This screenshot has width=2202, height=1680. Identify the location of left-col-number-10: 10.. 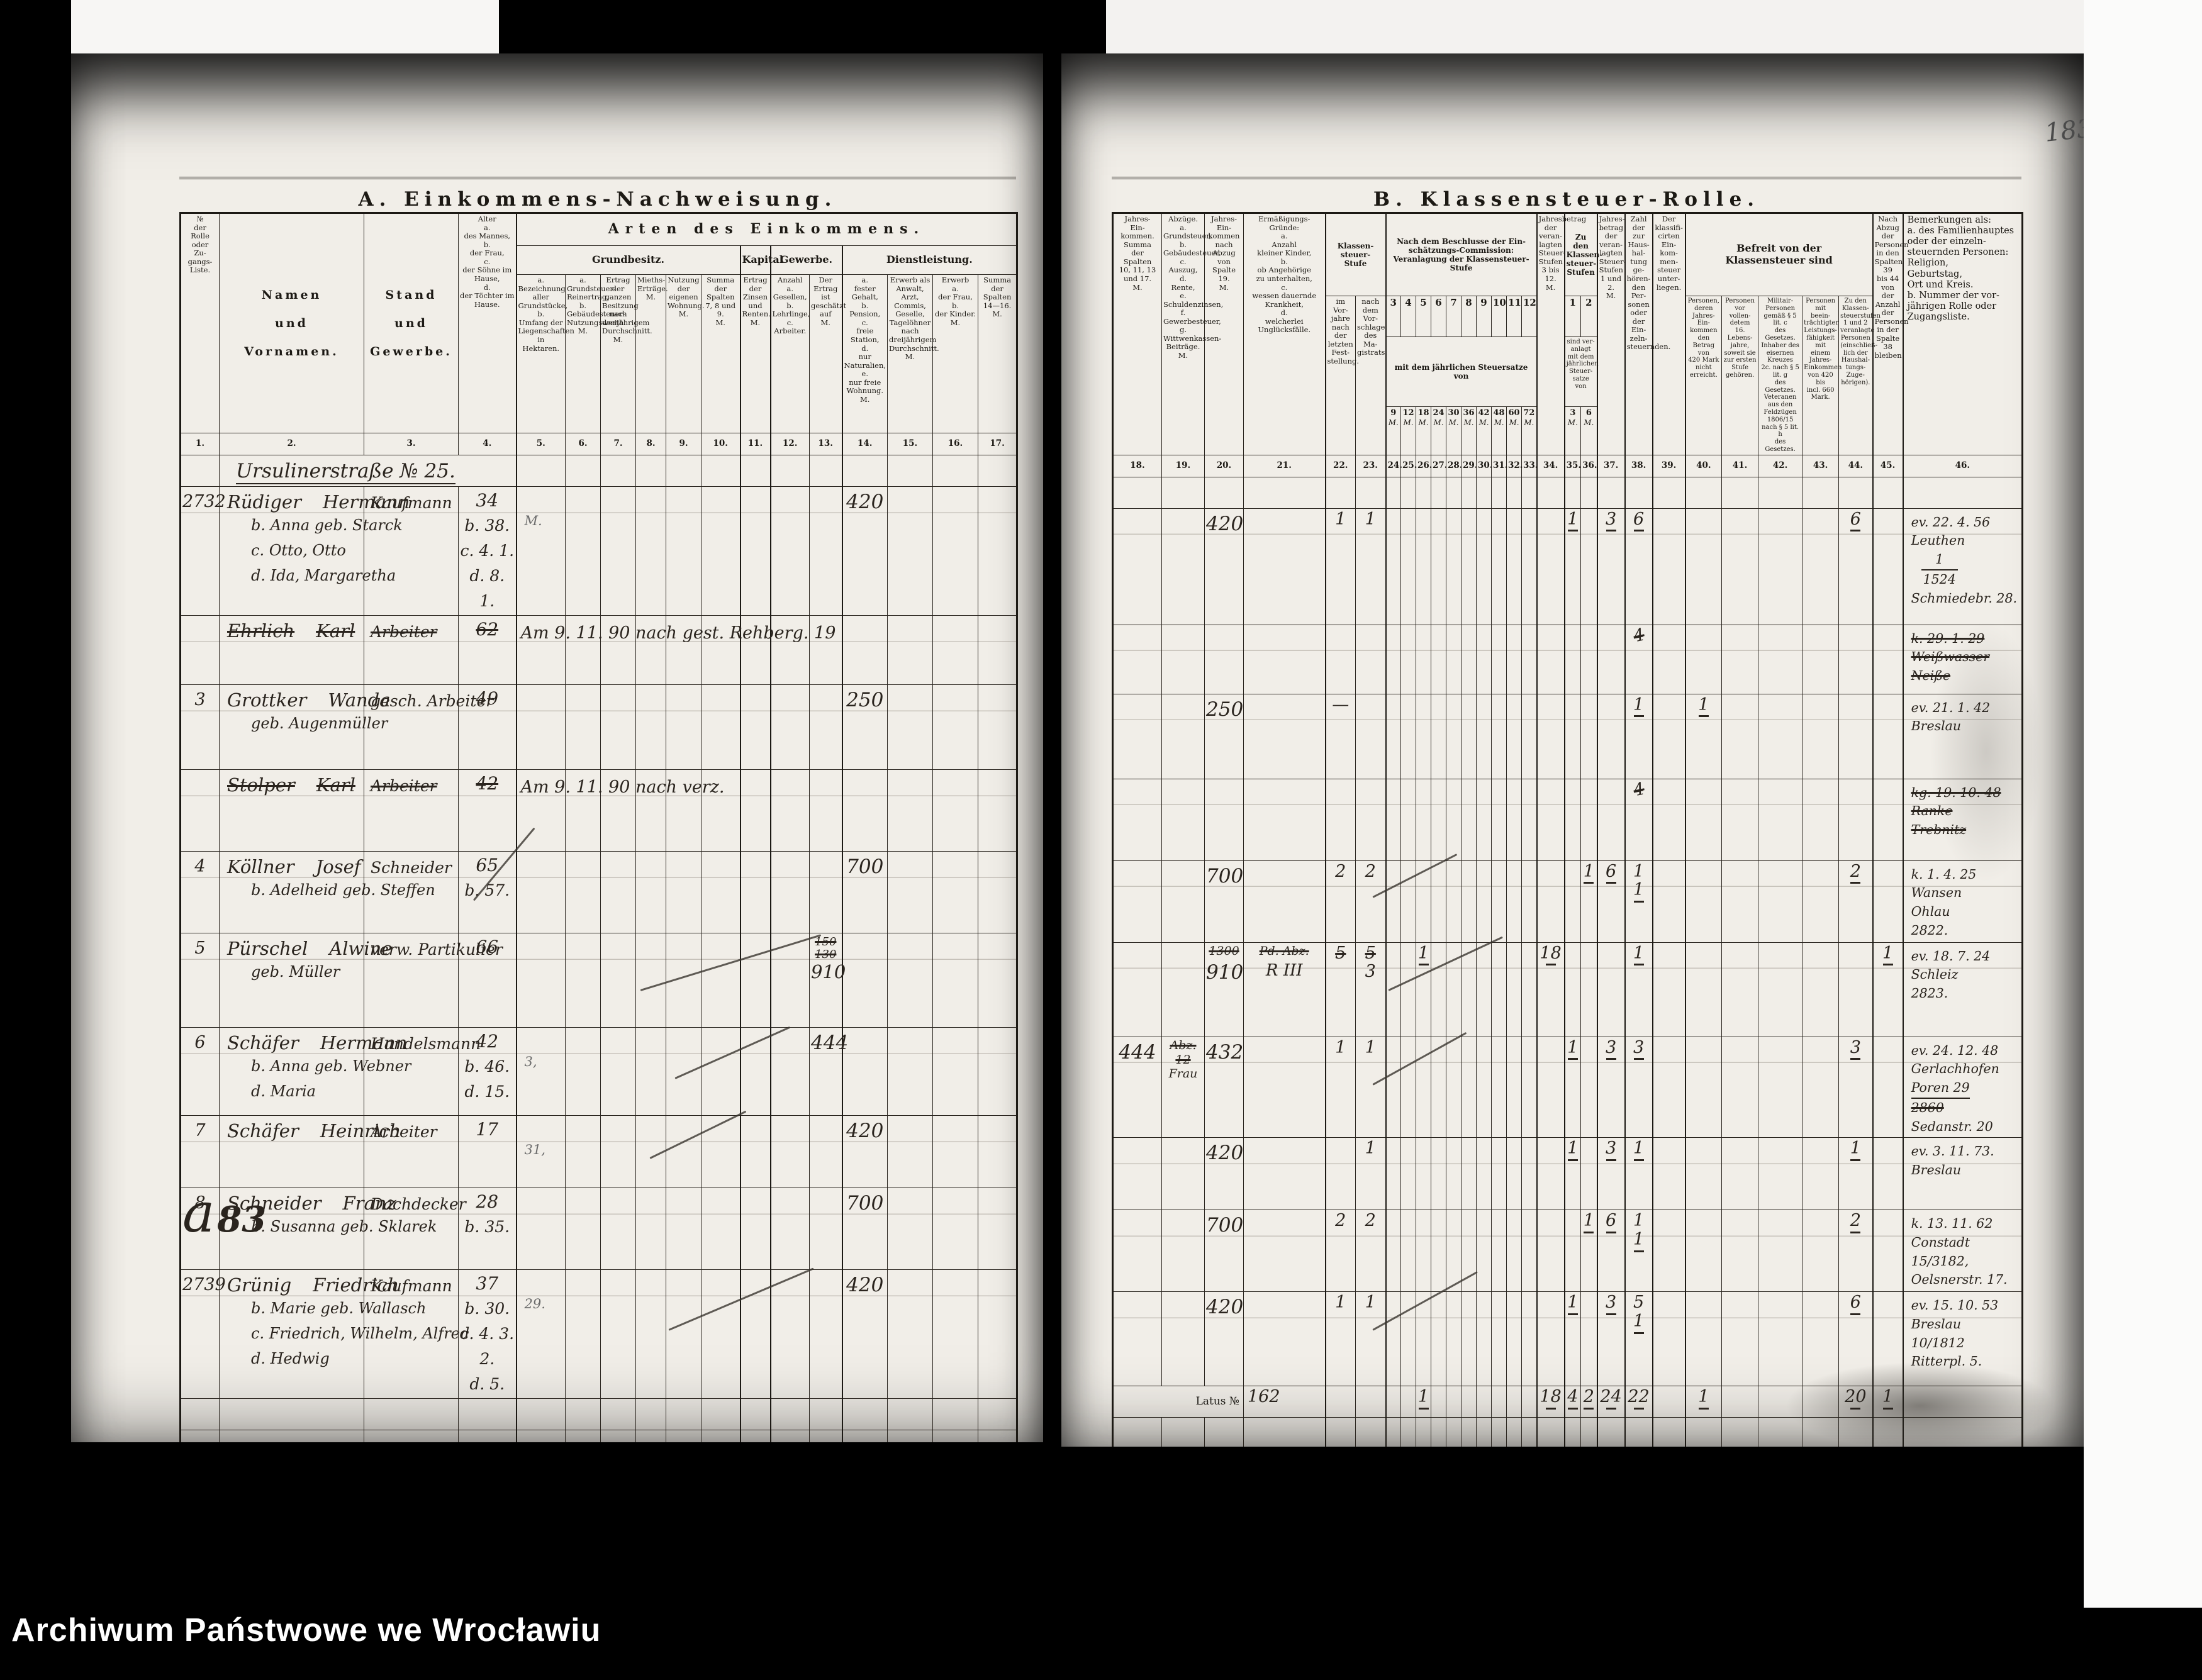
(721, 444).